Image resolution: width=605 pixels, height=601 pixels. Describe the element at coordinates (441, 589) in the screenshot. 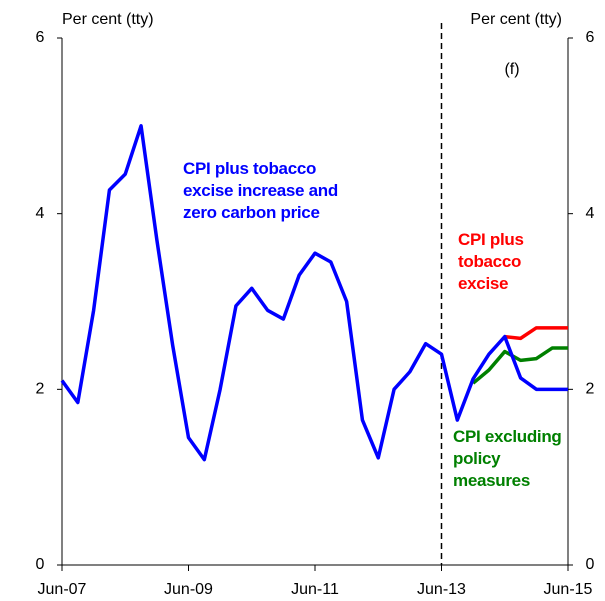

I see `x-tick-label: Jun-13` at that location.